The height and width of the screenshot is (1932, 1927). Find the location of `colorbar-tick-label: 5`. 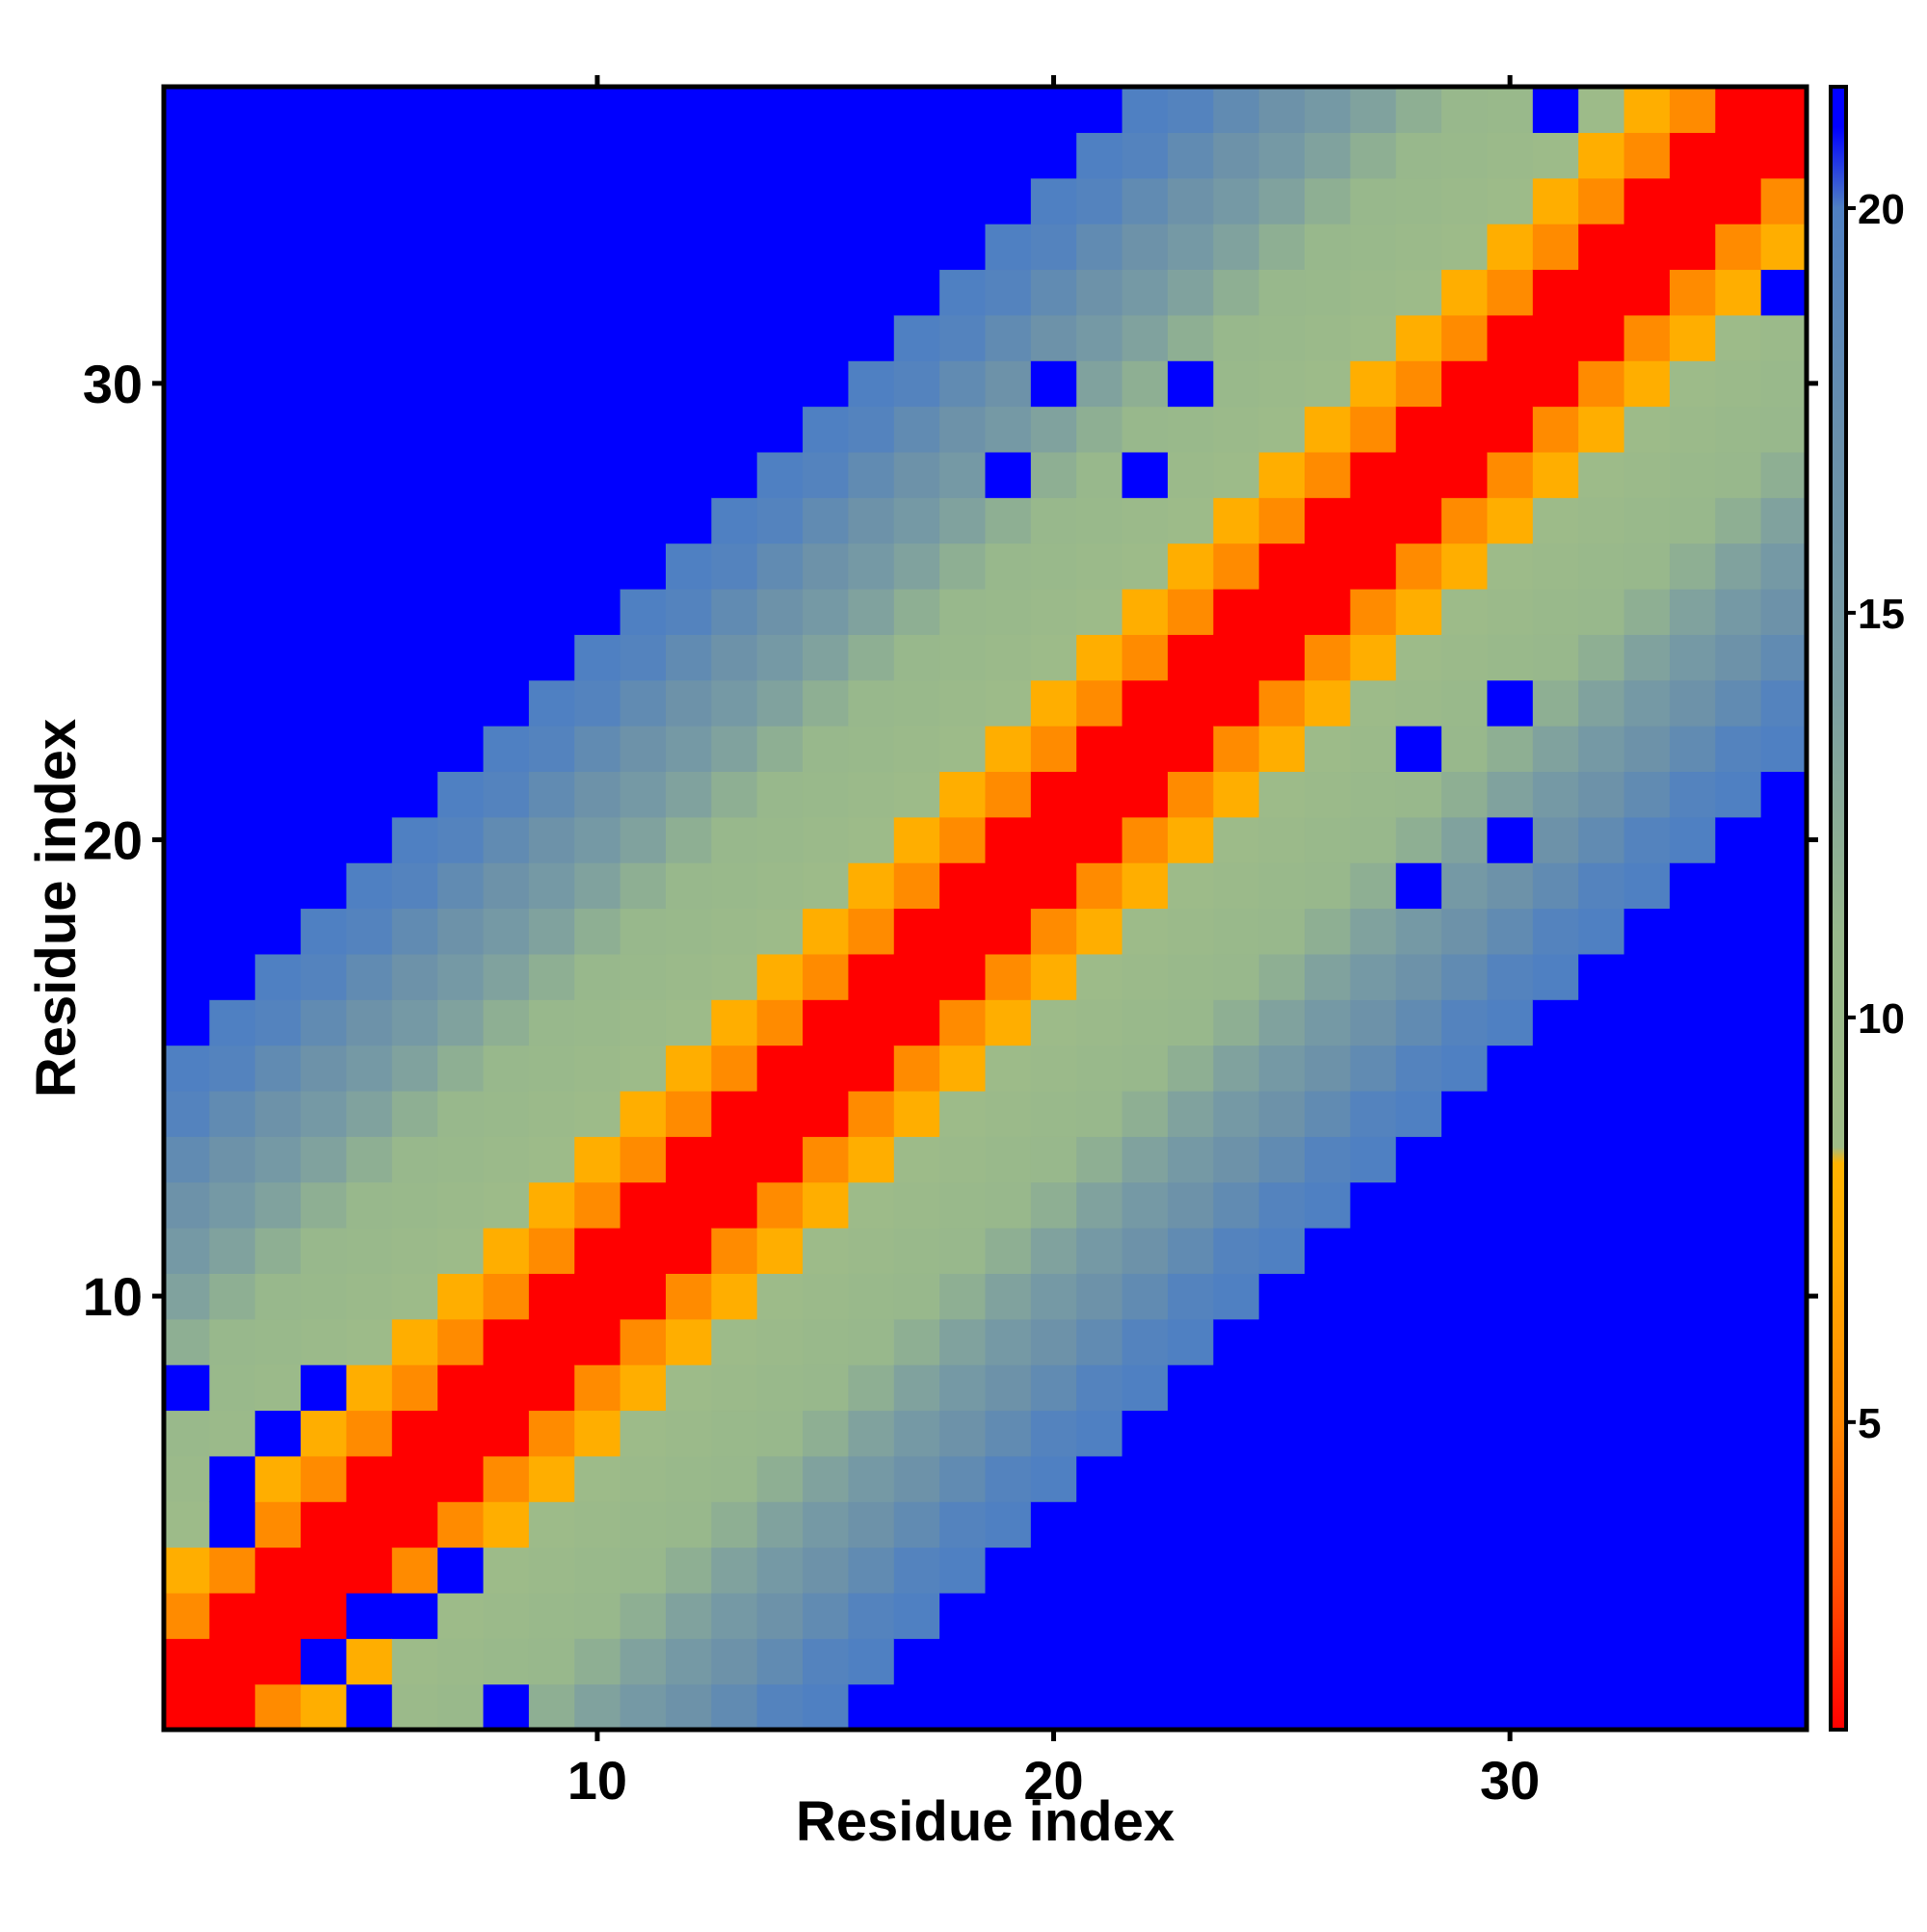

colorbar-tick-label: 5 is located at coordinates (1869, 1423).